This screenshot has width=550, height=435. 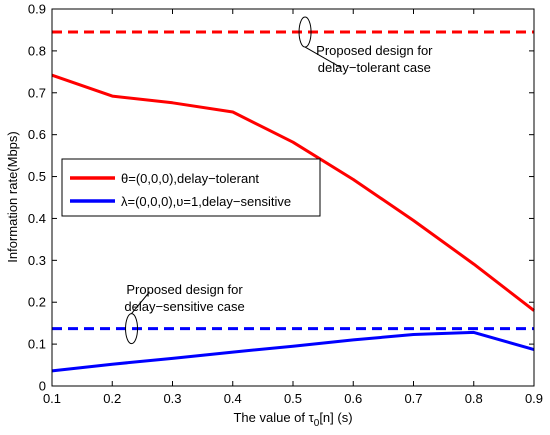 What do you see at coordinates (12, 197) in the screenshot?
I see `y-axis-title: Information rate(Mbps)` at bounding box center [12, 197].